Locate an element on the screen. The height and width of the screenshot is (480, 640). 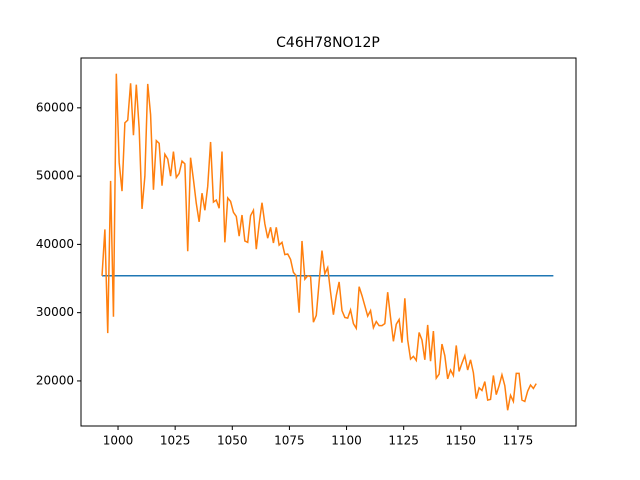
y-tick-label: 30000 is located at coordinates (55, 312).